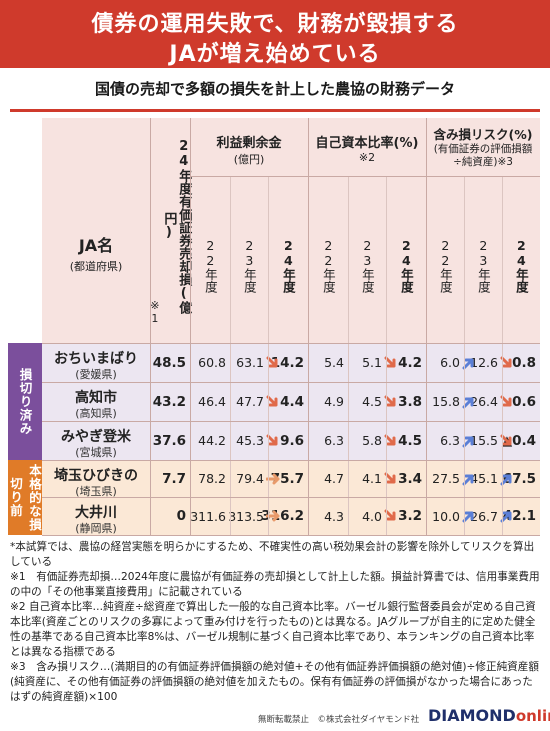 This screenshot has width=550, height=731. What do you see at coordinates (96, 452) in the screenshot?
I see `ja-prefecture: (宮城県)` at bounding box center [96, 452].